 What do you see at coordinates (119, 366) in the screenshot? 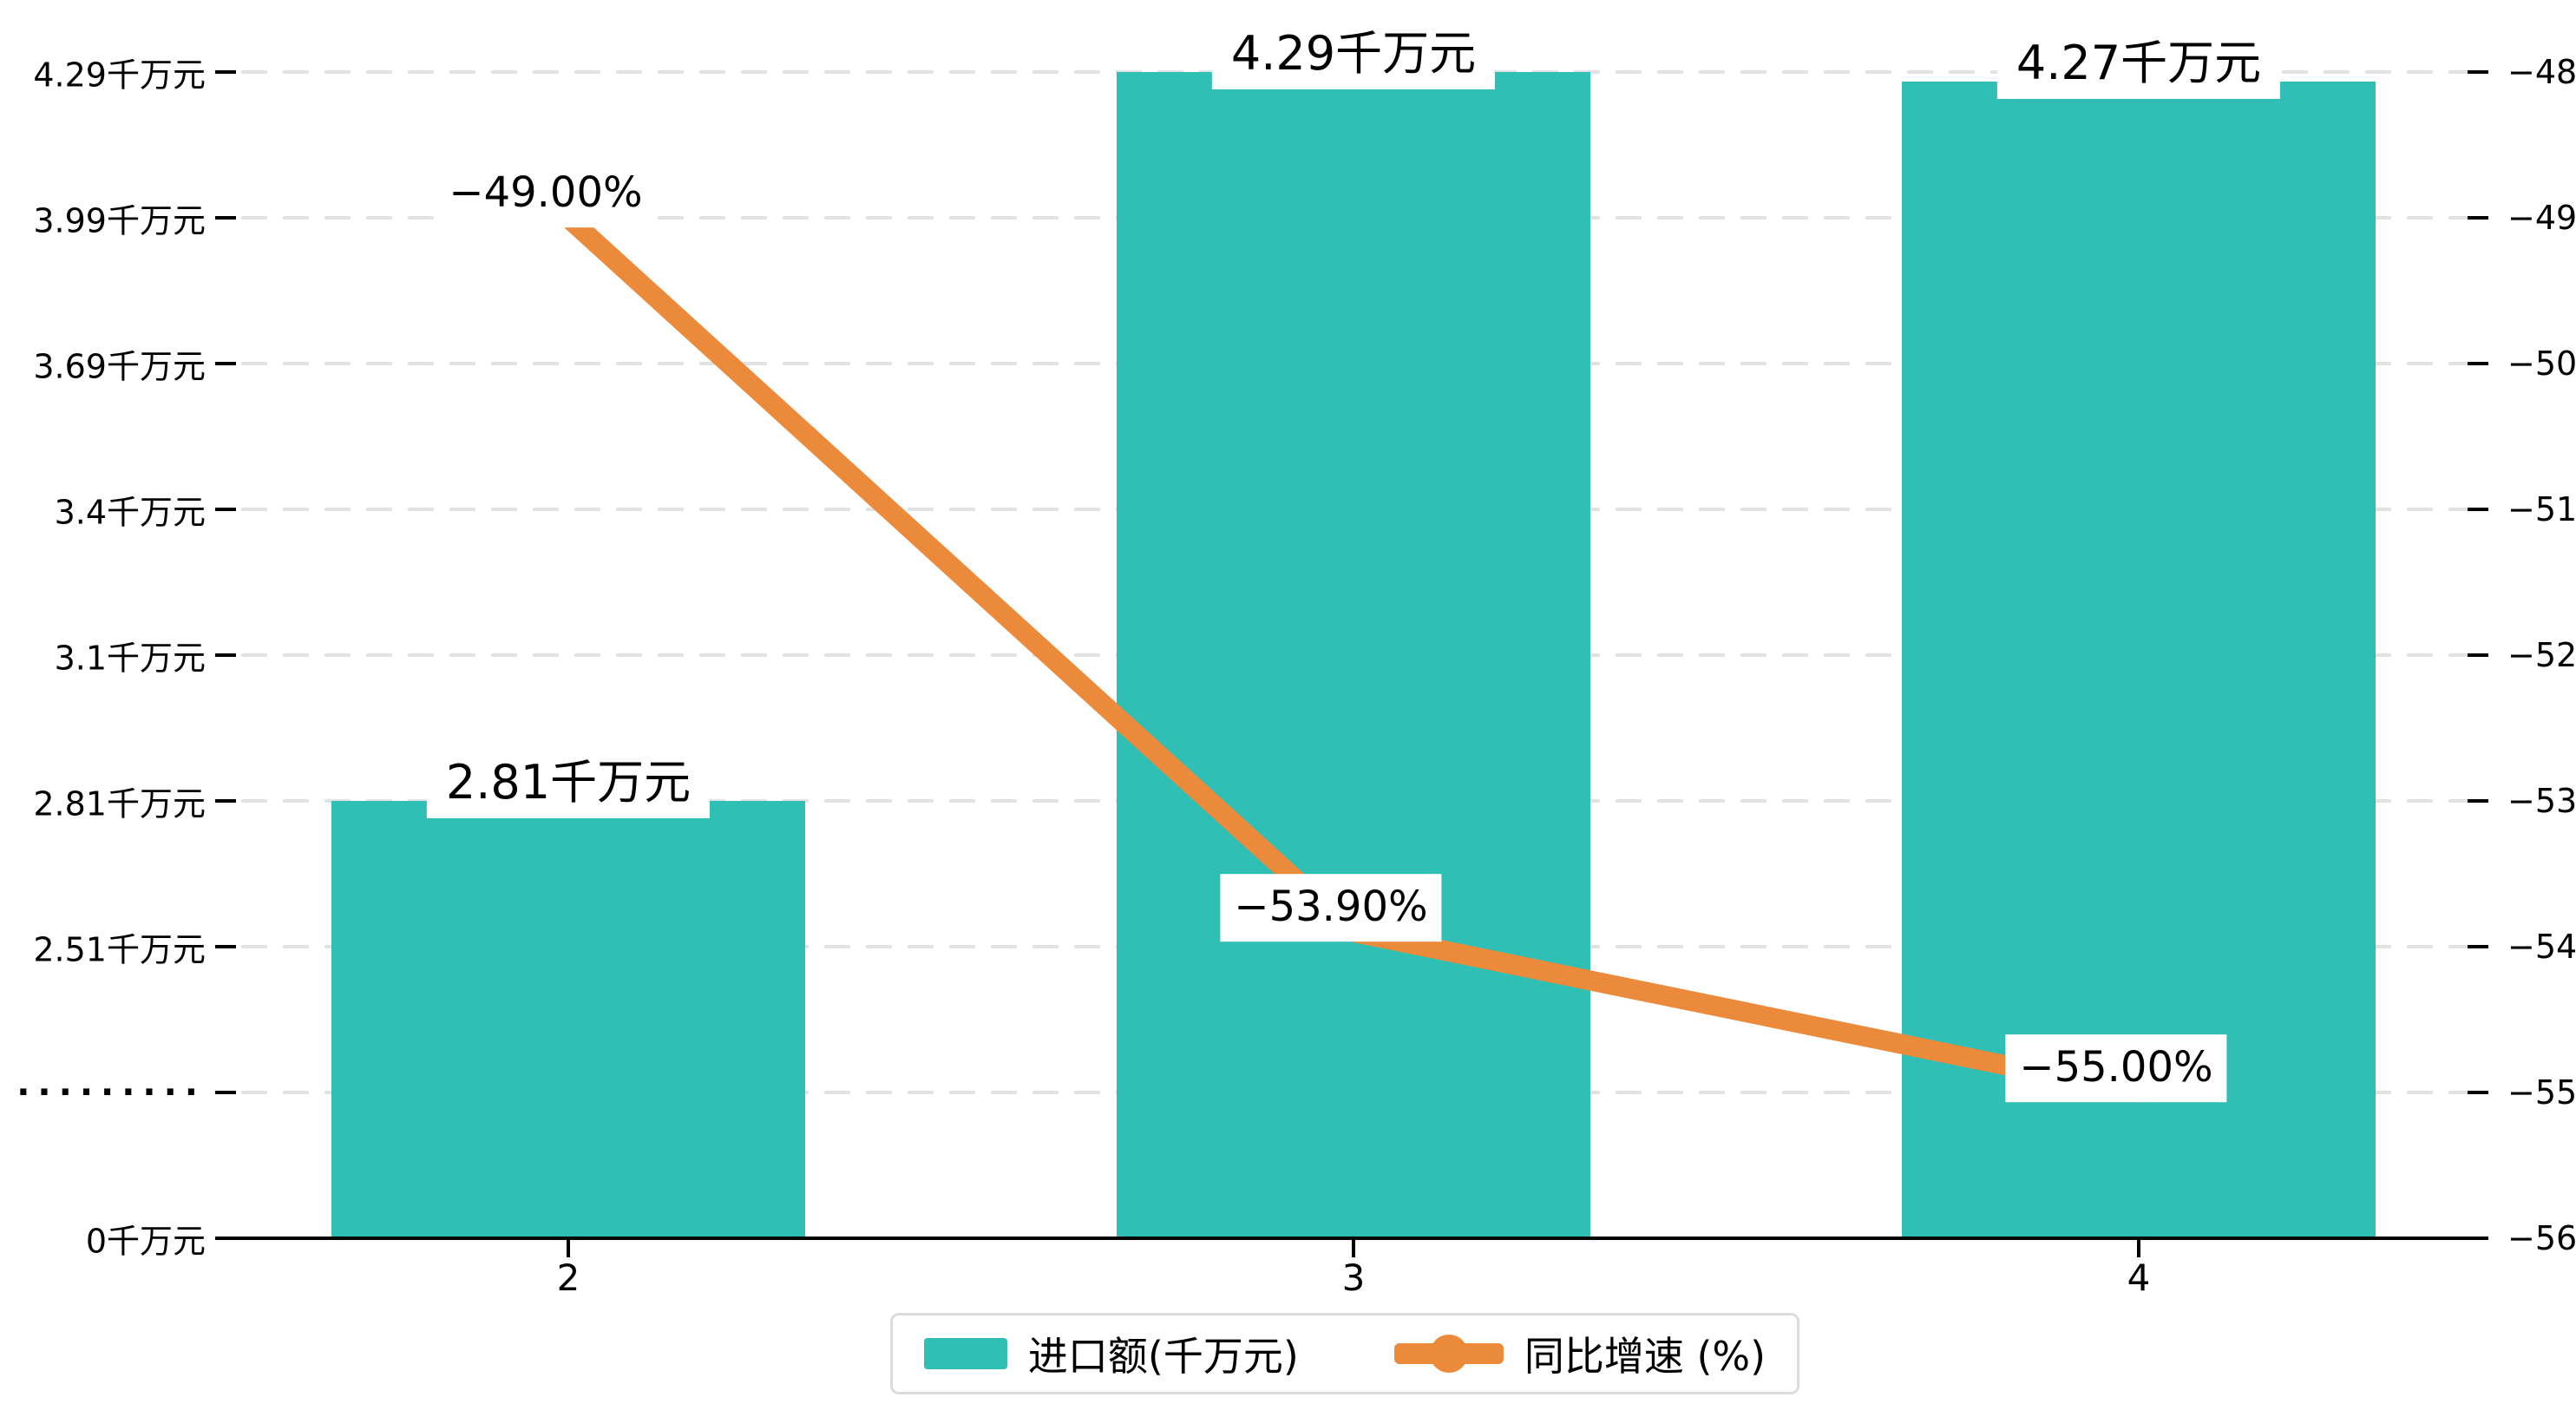
I see `left-axis-tick-label: 3.69千万元` at bounding box center [119, 366].